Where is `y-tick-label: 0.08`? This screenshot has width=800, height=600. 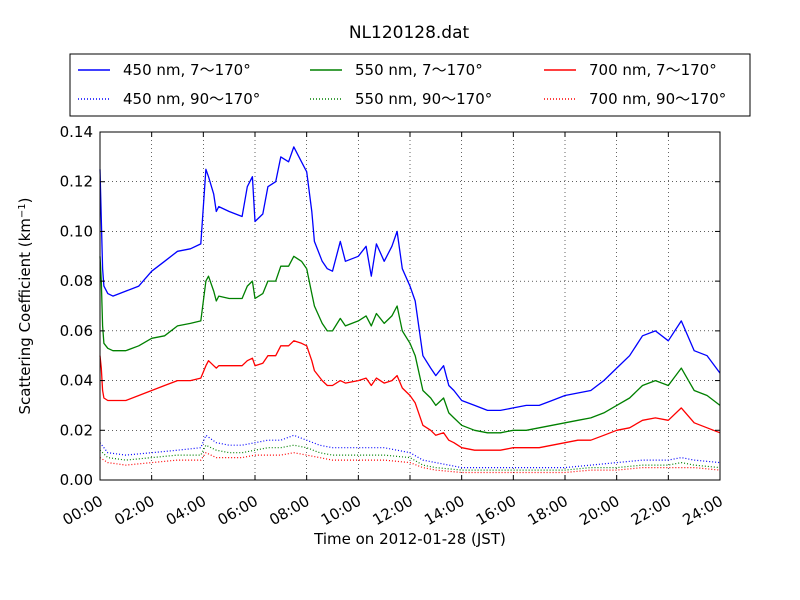 y-tick-label: 0.08 is located at coordinates (76, 281).